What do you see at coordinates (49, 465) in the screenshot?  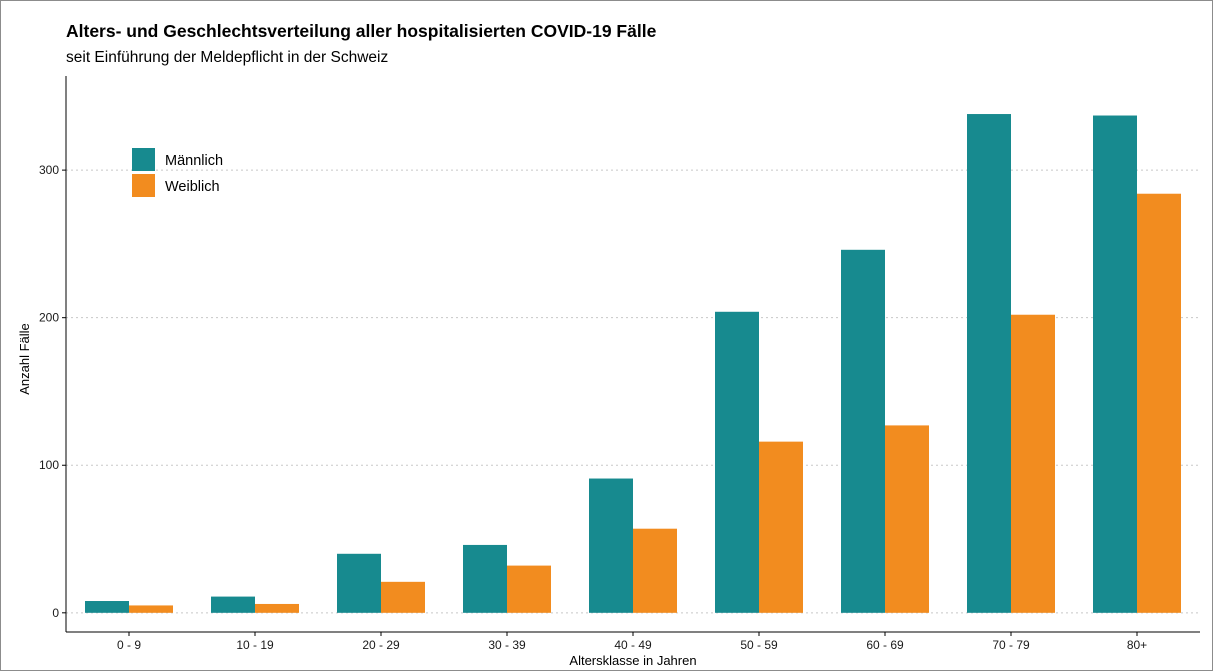 I see `y-tick-label-100: 100` at bounding box center [49, 465].